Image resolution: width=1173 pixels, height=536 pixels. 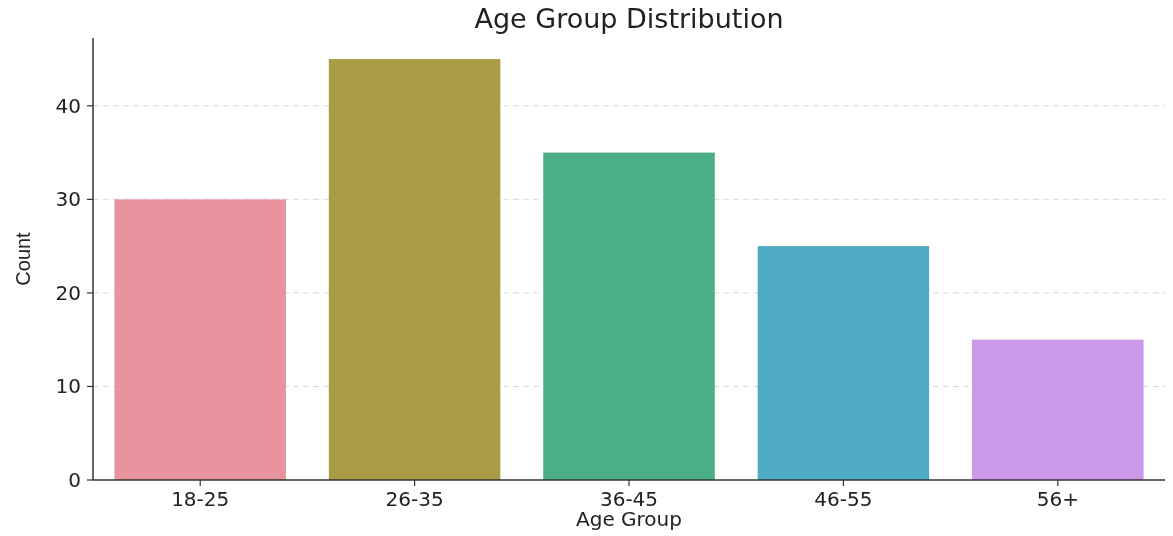 I want to click on y-tick-label: 20, so click(x=68, y=292).